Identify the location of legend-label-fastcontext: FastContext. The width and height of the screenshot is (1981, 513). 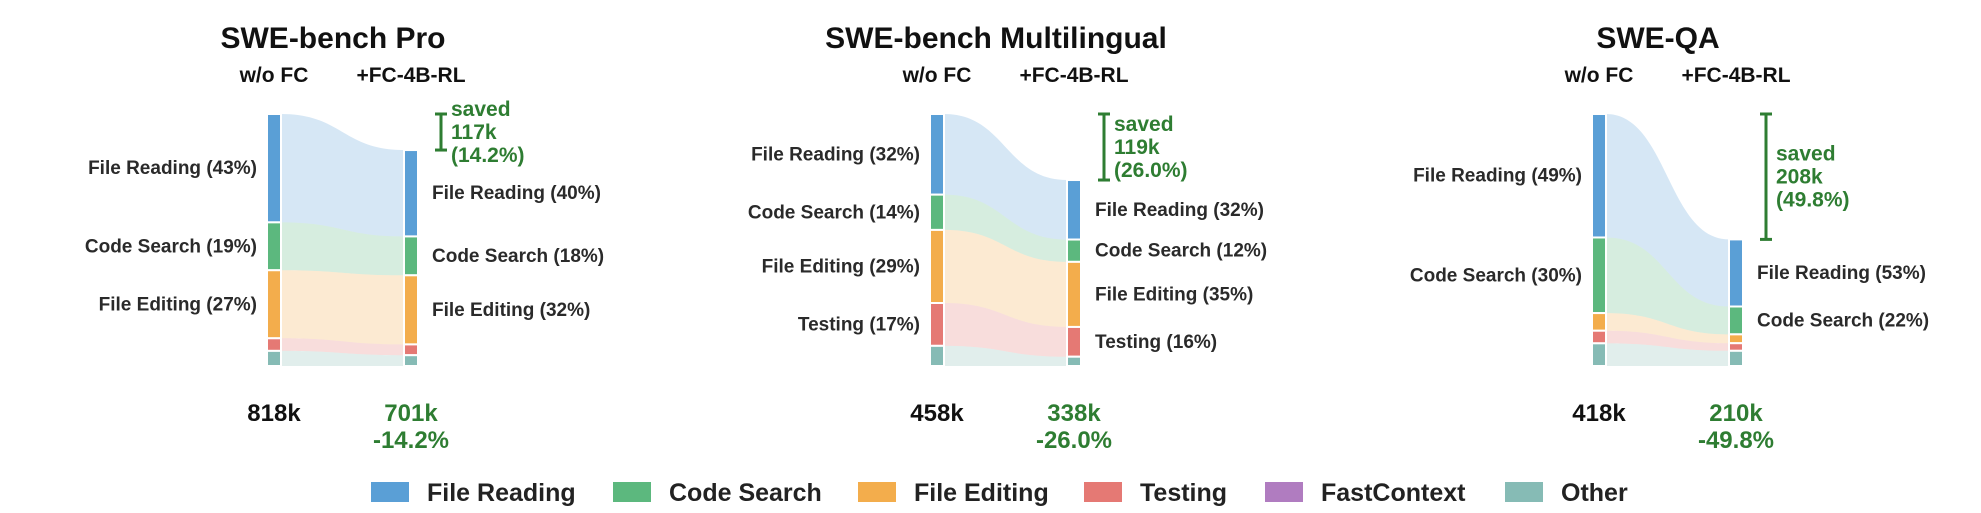
(1393, 493).